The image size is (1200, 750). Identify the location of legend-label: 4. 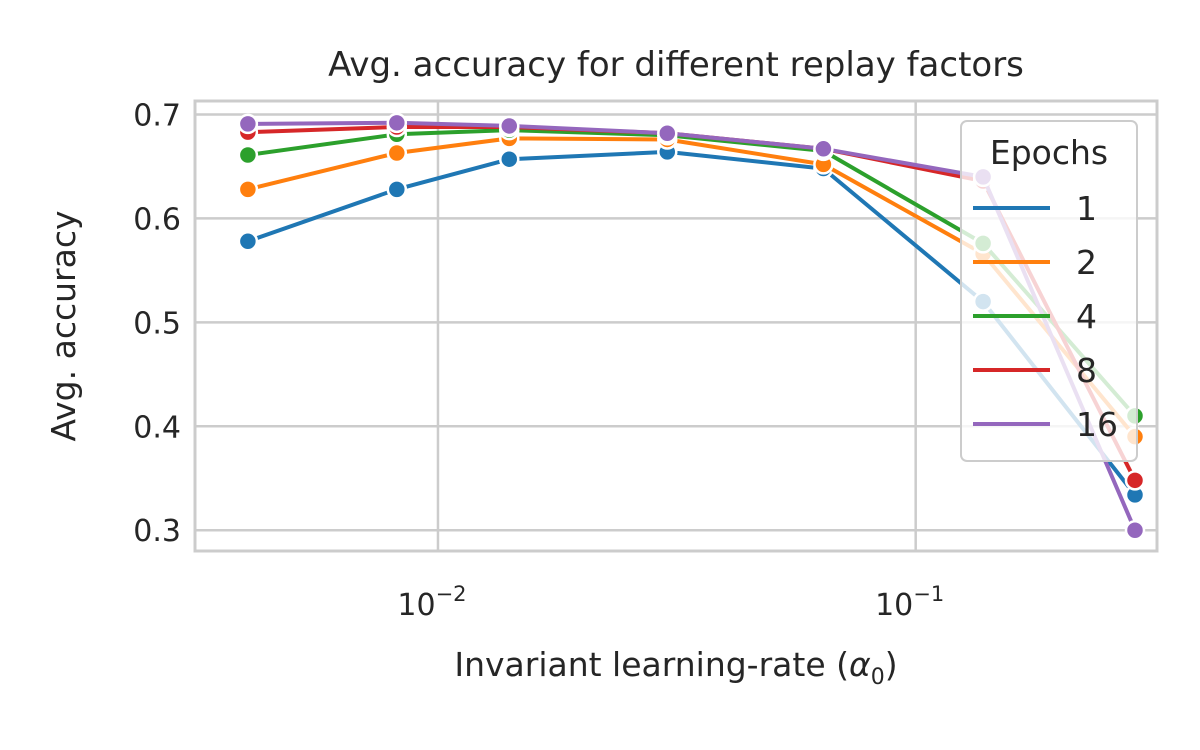
(1086, 316).